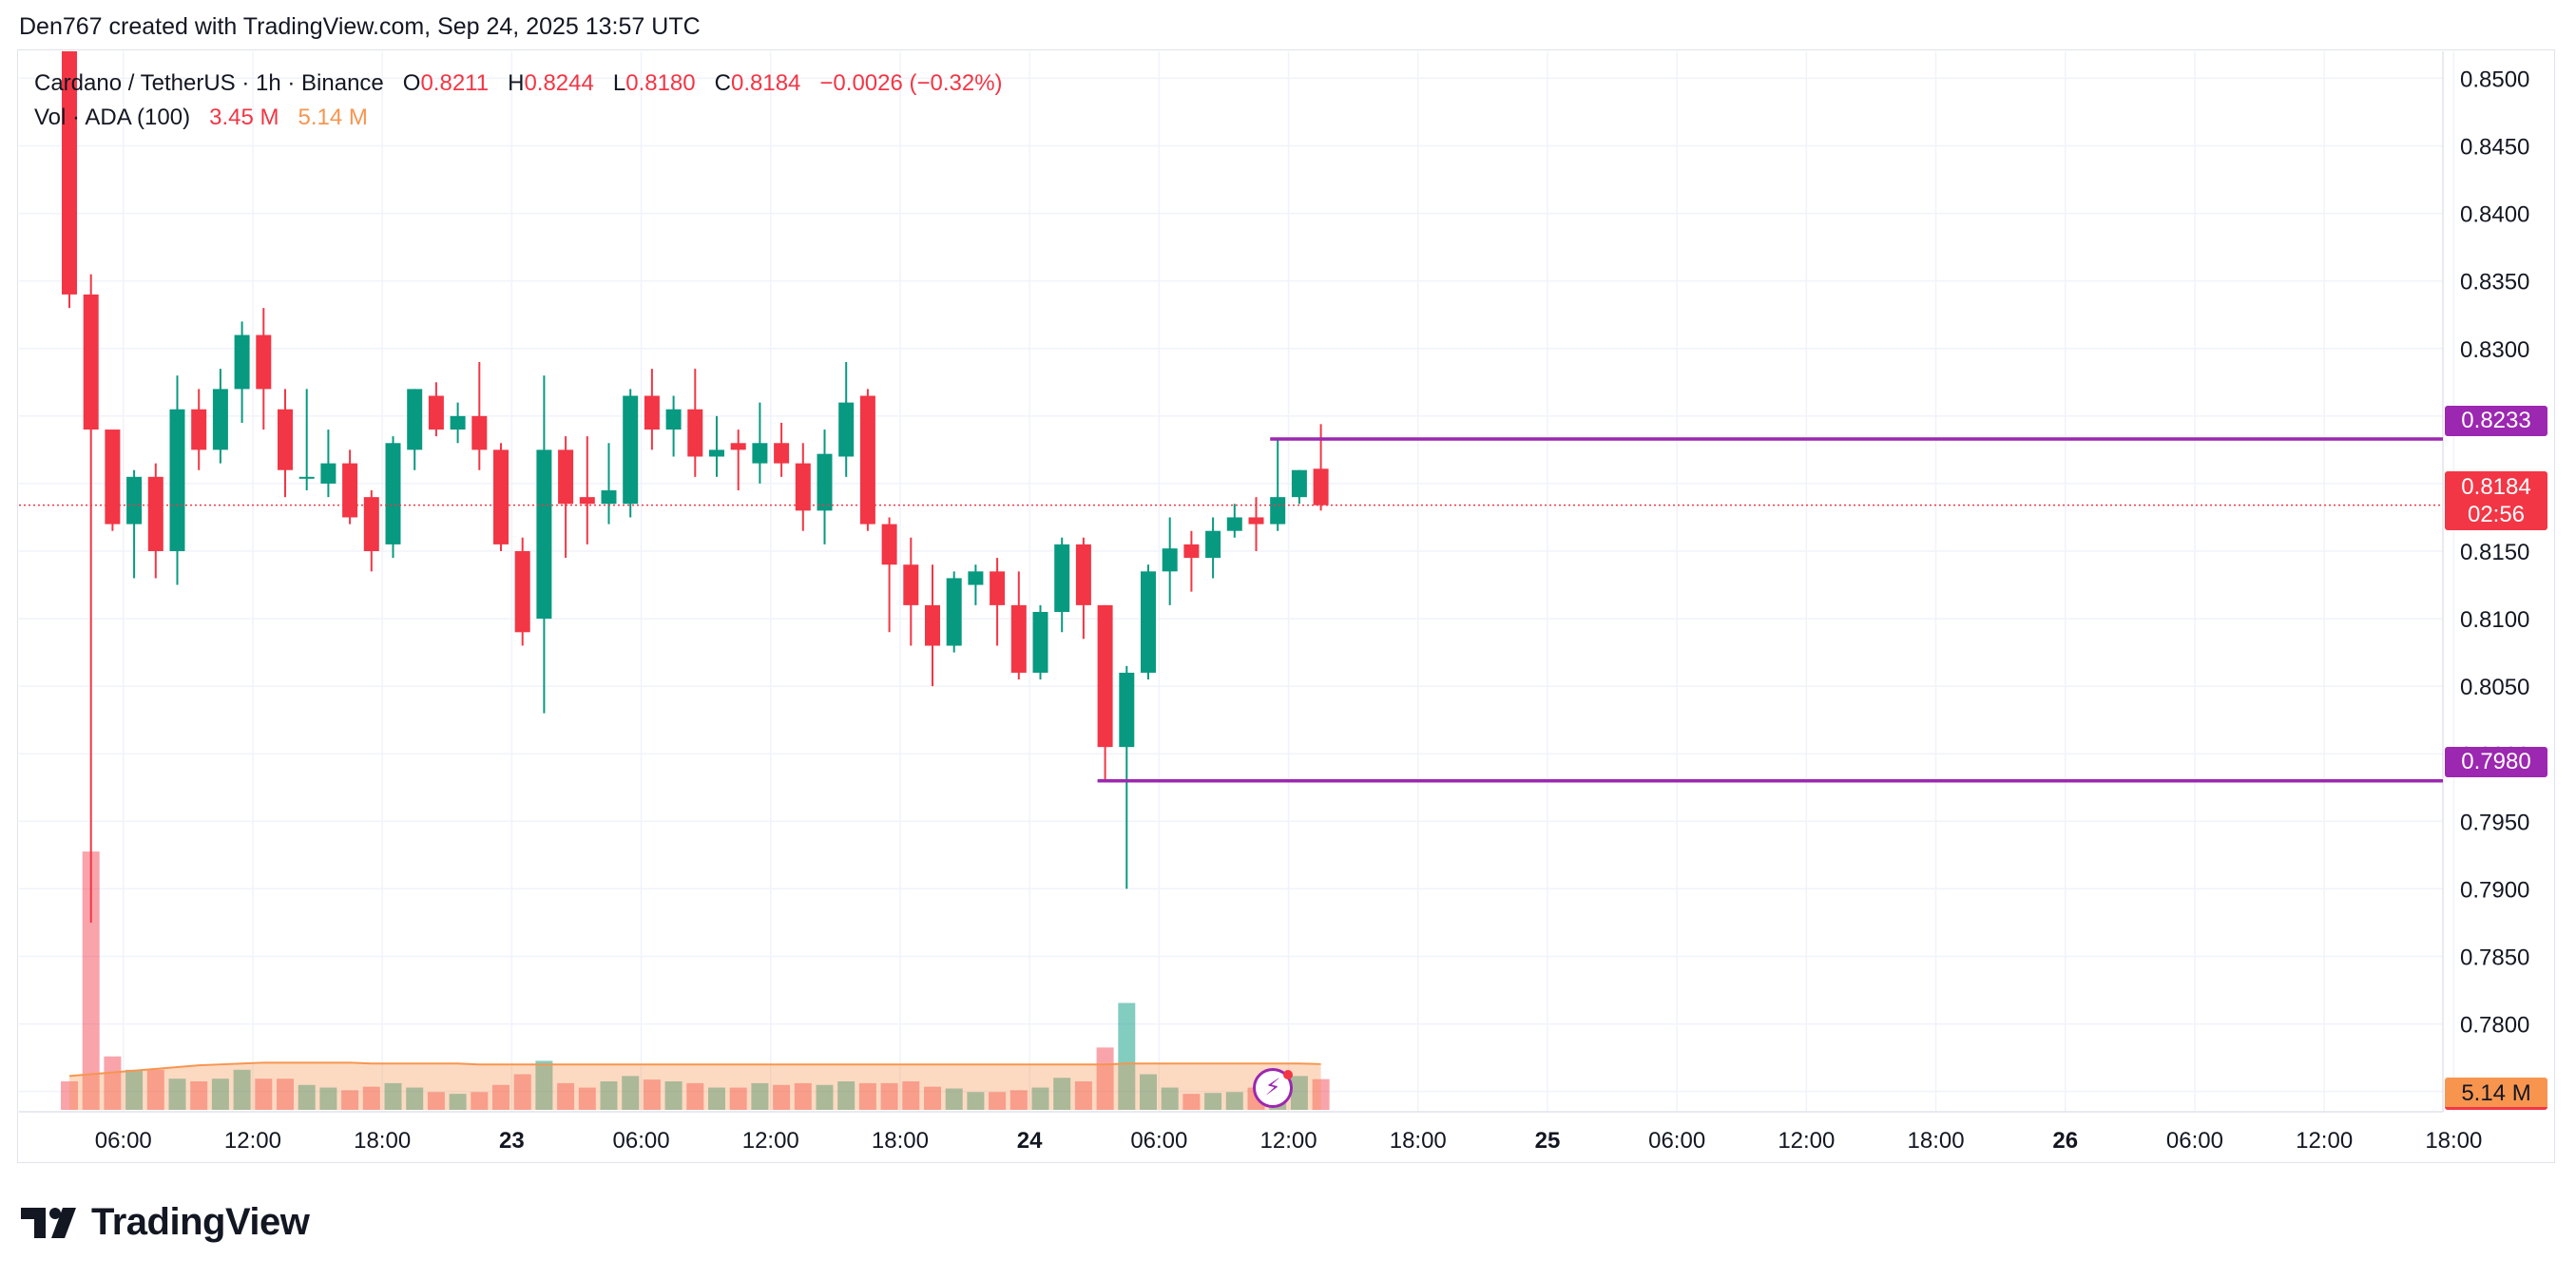 This screenshot has height=1279, width=2576. Describe the element at coordinates (2497, 514) in the screenshot. I see `bar-countdown: 02:56` at that location.